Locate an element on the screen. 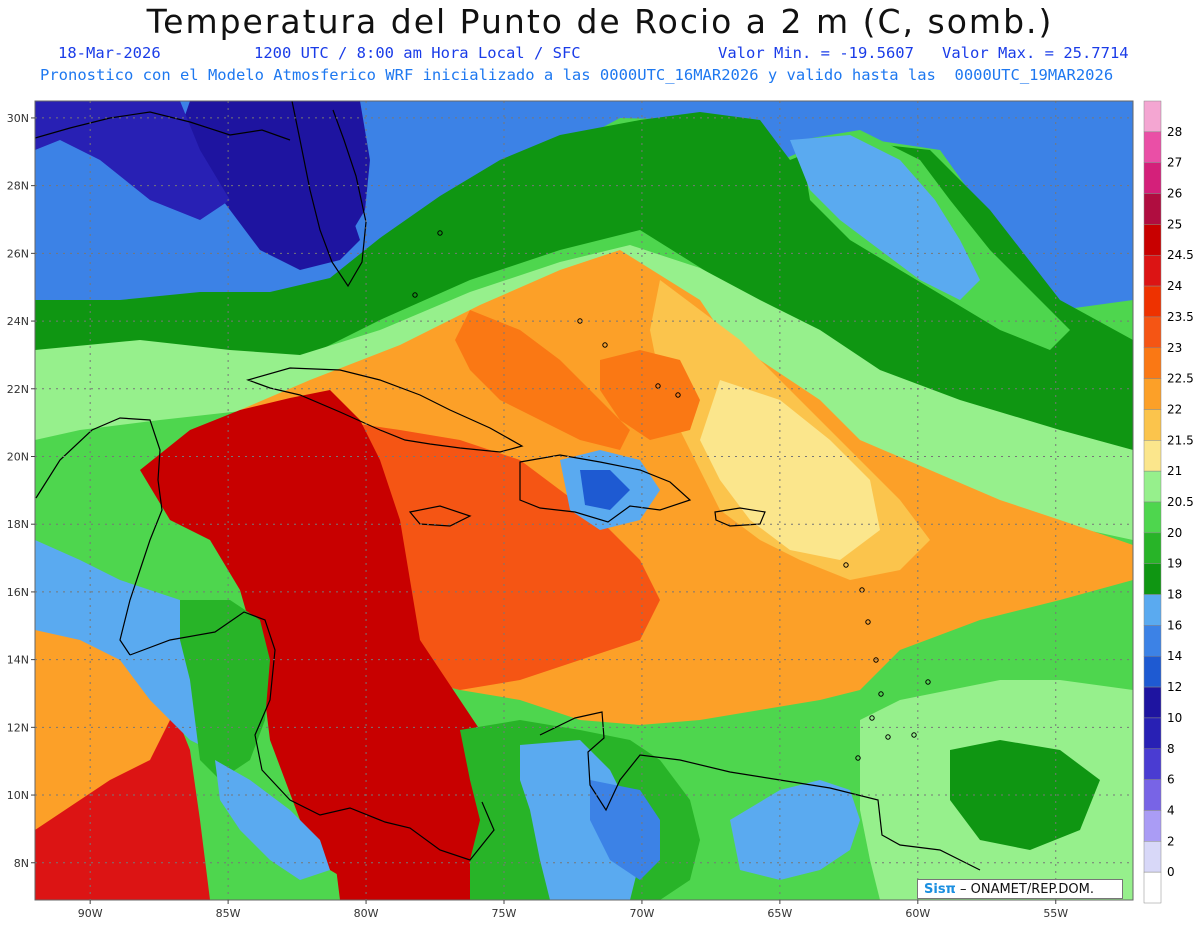 This screenshot has width=1200, height=927. longitude-label: 85W is located at coordinates (228, 913).